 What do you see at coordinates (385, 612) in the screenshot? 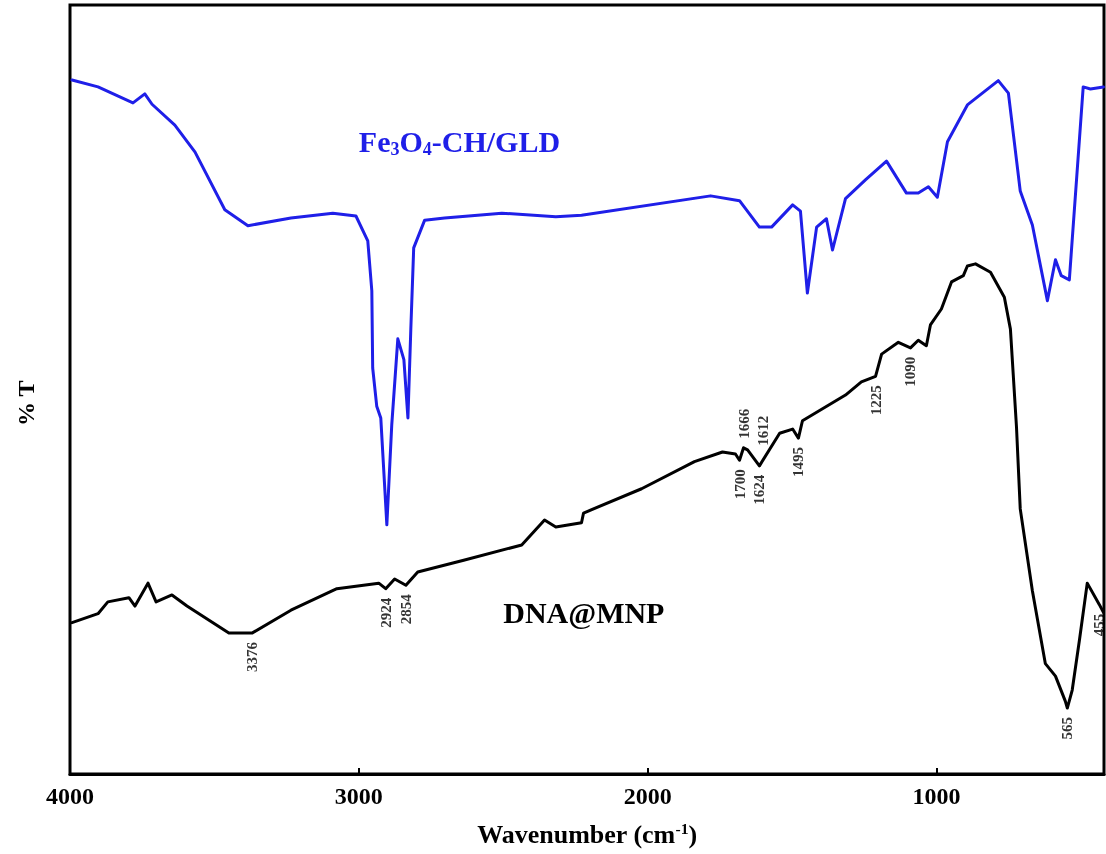
I see `annotation: 2924` at bounding box center [385, 612].